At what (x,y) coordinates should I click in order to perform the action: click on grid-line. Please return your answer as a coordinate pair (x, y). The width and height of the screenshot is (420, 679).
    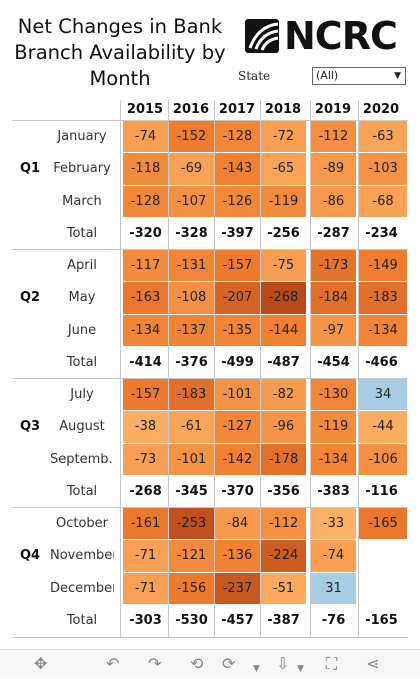
    Looking at the image, I should click on (210, 637).